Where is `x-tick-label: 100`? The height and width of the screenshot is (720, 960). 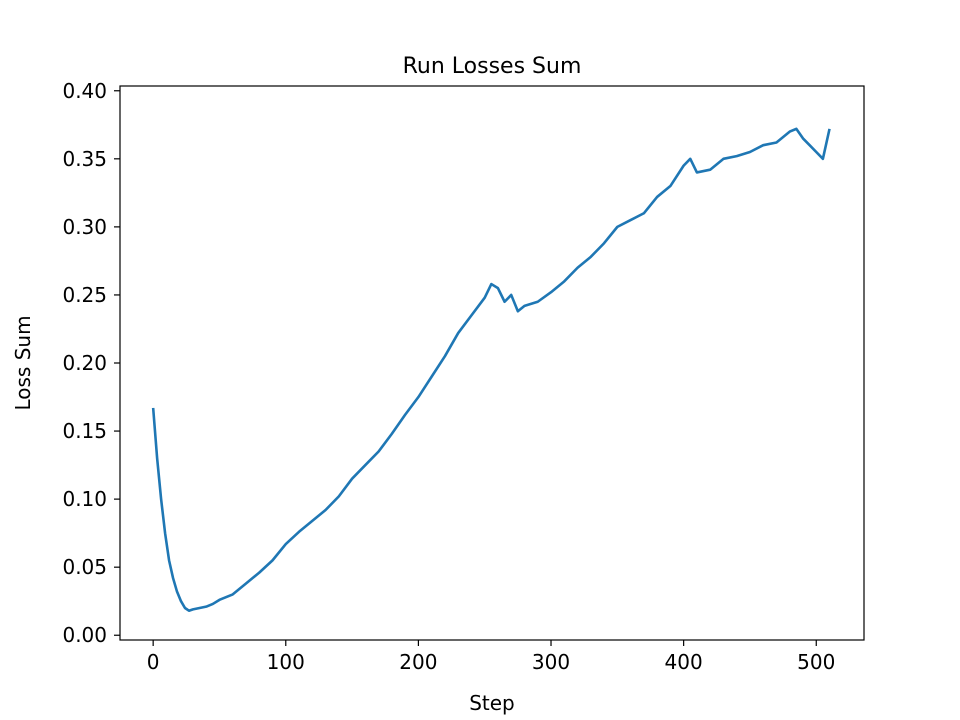 x-tick-label: 100 is located at coordinates (286, 662).